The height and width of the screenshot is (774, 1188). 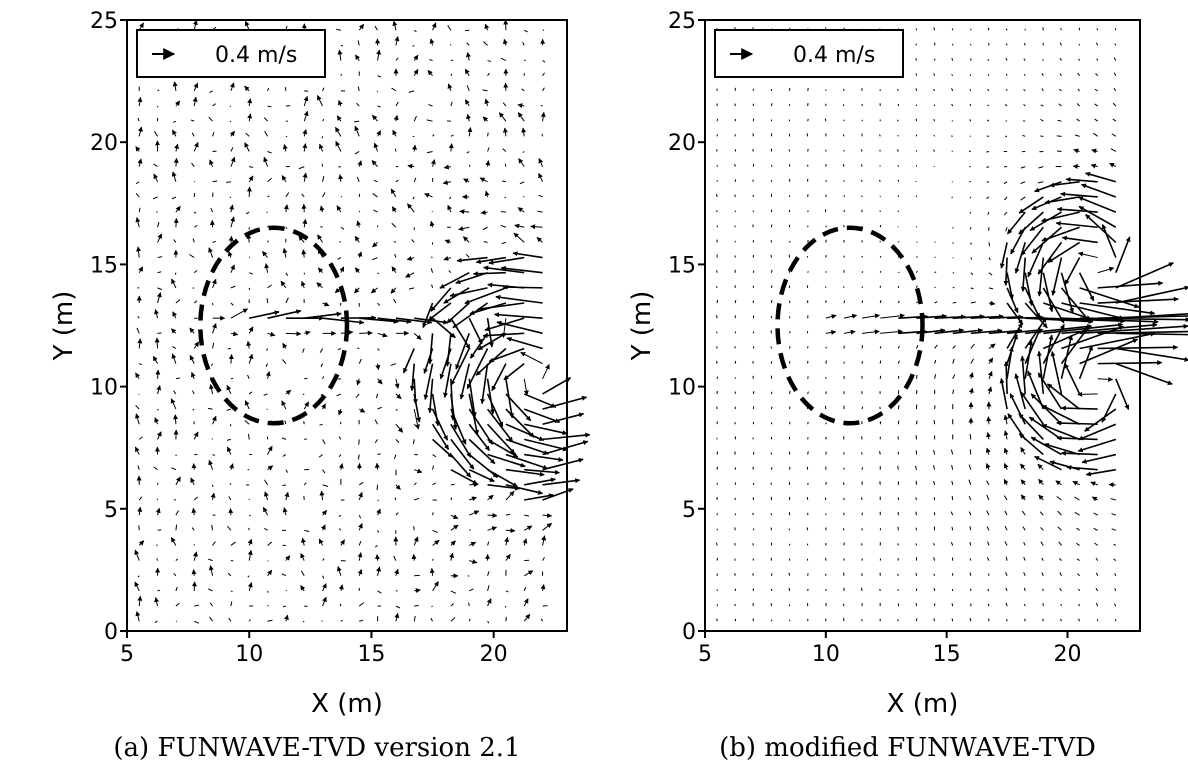 What do you see at coordinates (682, 21) in the screenshot?
I see `y-tick-label: 25` at bounding box center [682, 21].